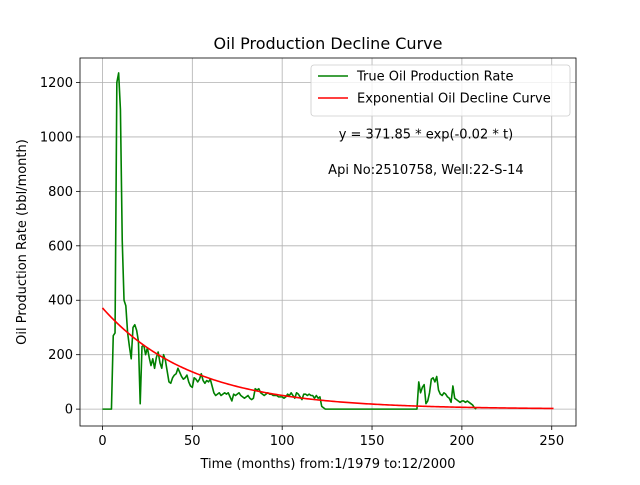  What do you see at coordinates (426, 135) in the screenshot?
I see `equation-annotation: y = 371.85 * exp(-0.02 * t)` at bounding box center [426, 135].